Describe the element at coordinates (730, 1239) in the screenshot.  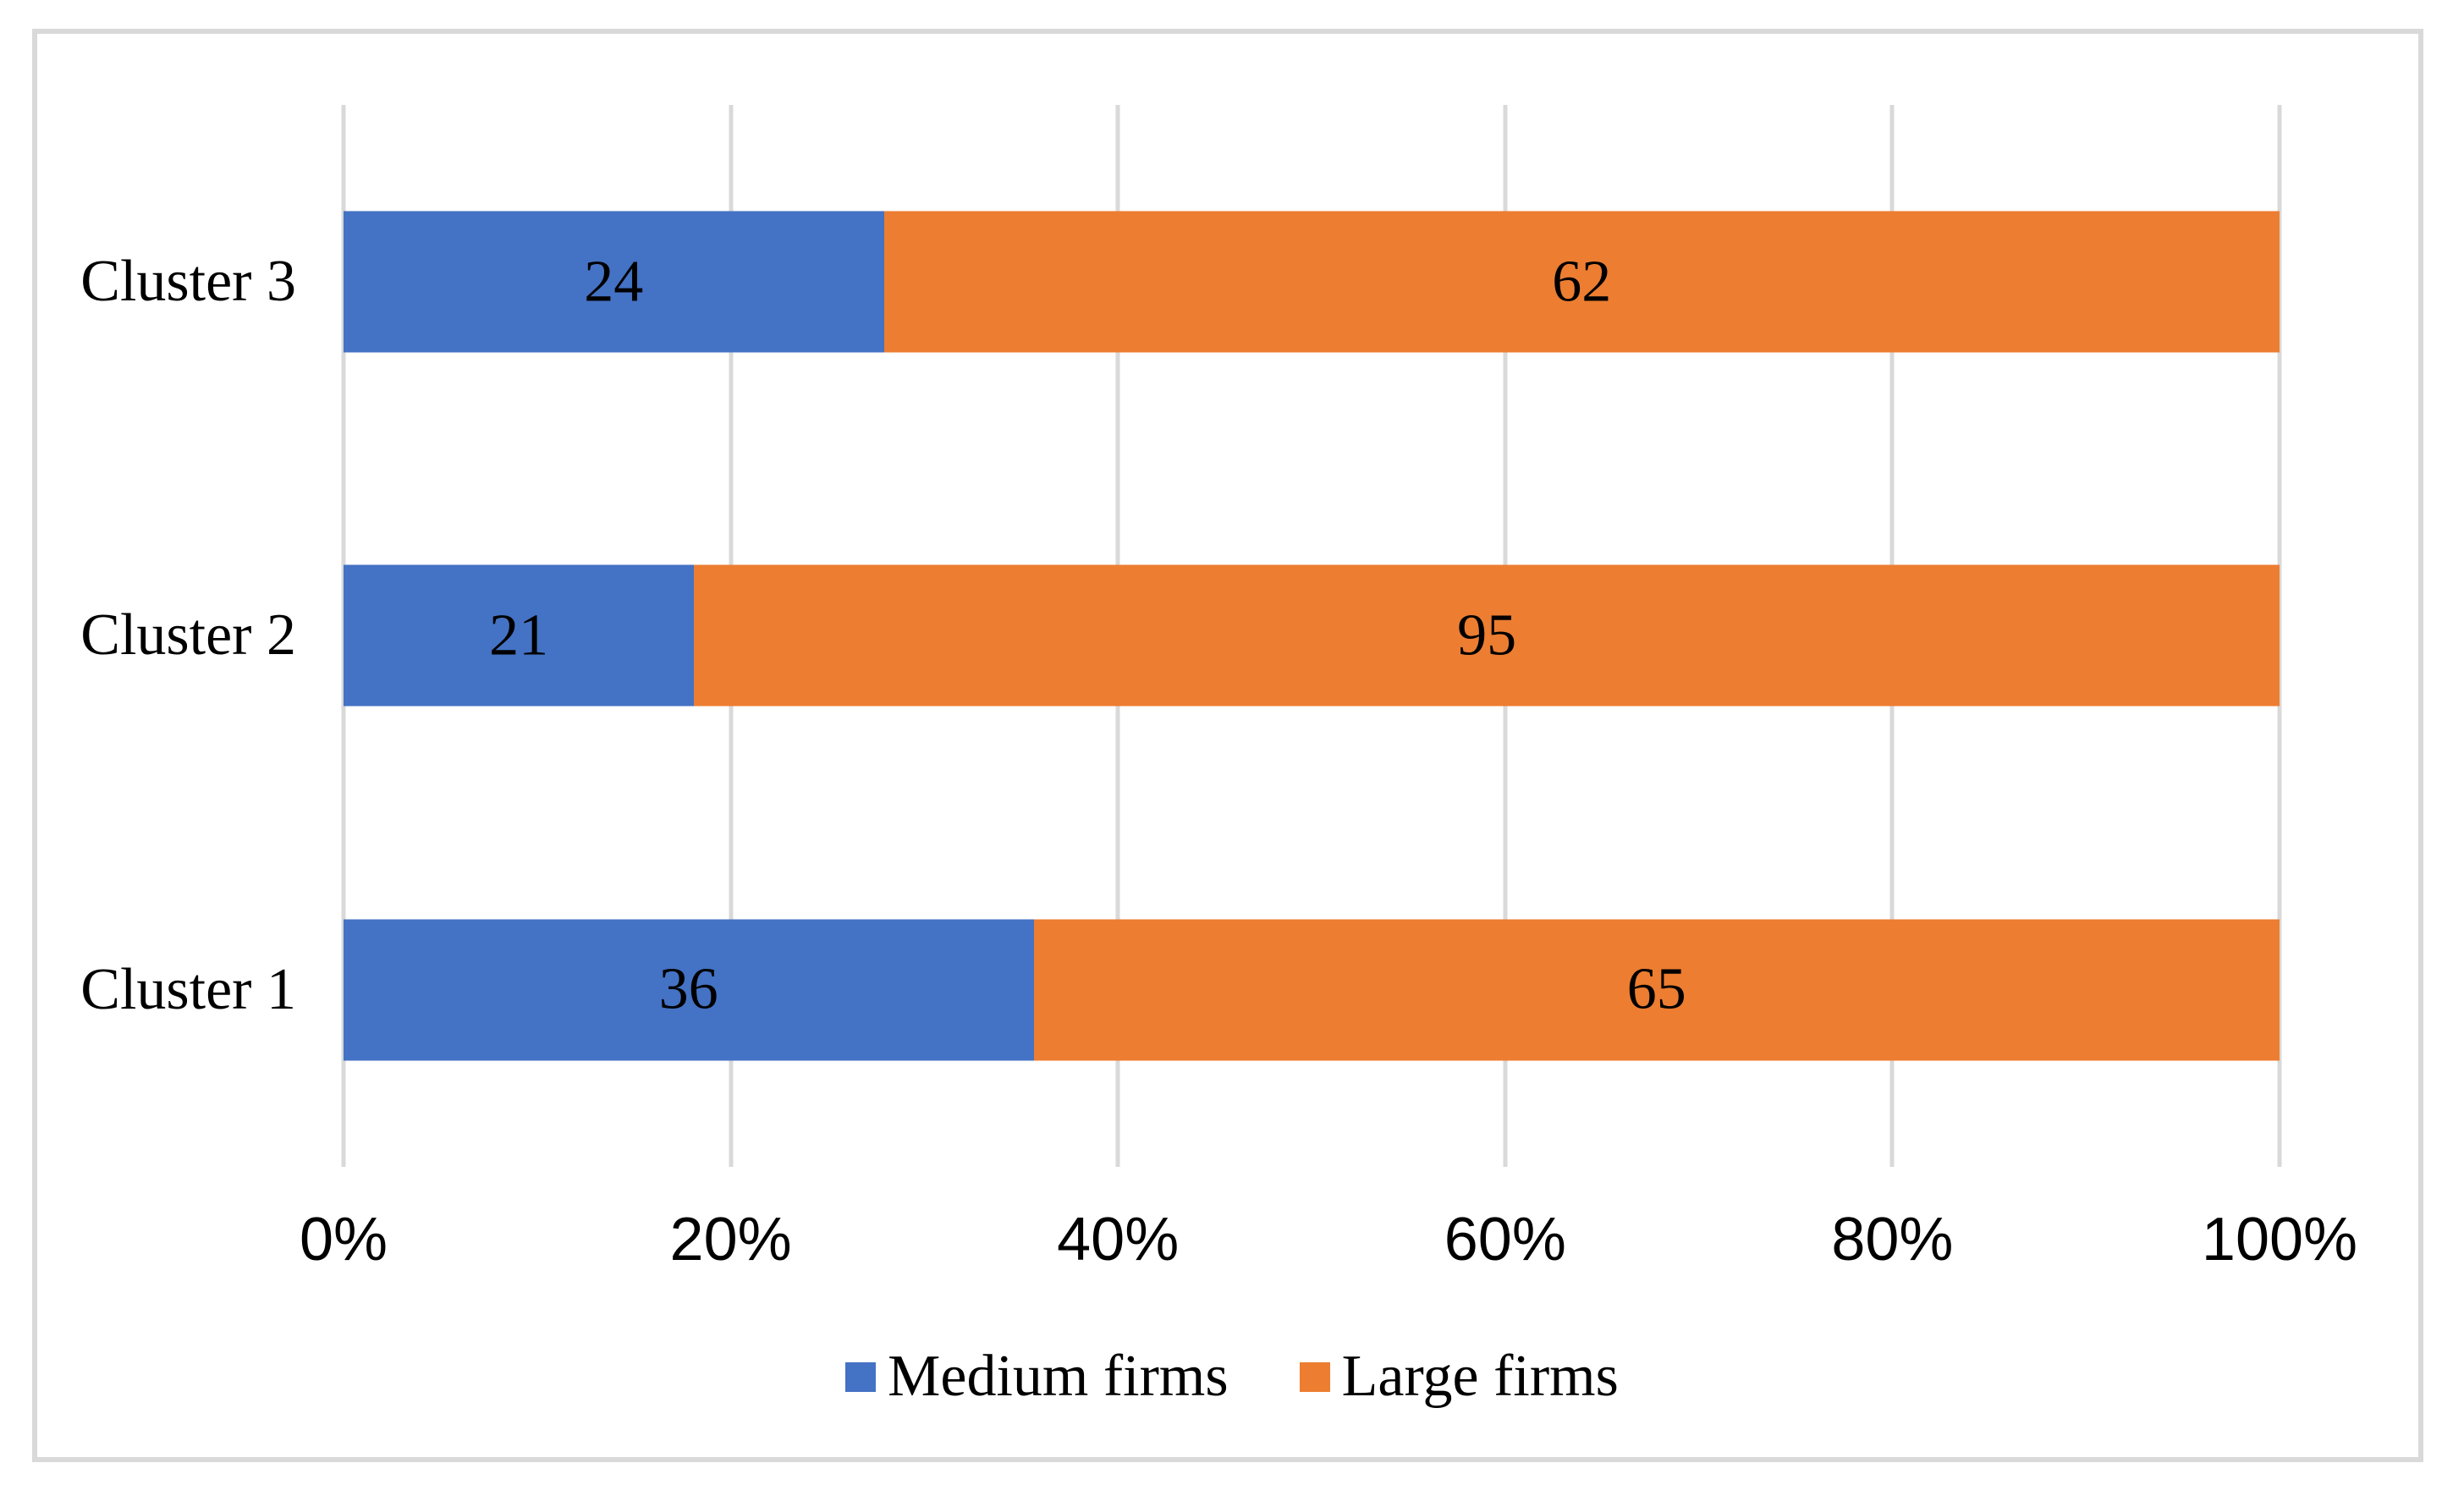
I see `x-axis-tick-label: 20%` at that location.